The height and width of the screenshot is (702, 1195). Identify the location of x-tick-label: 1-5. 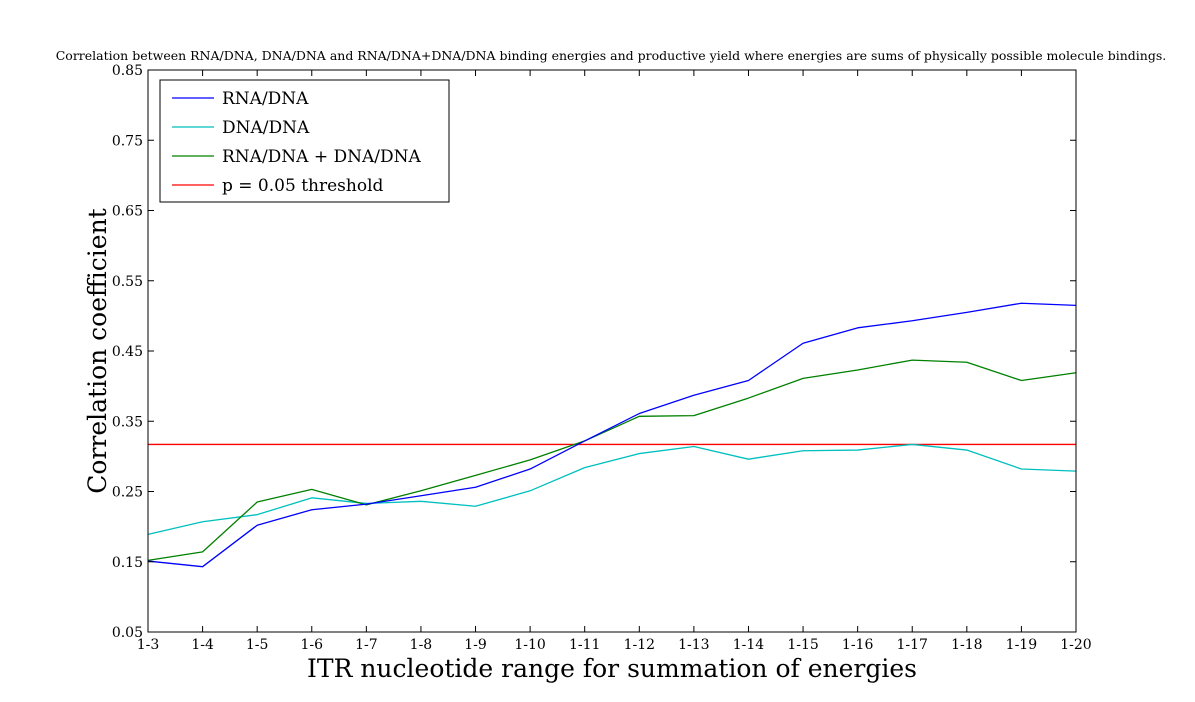
(257, 645).